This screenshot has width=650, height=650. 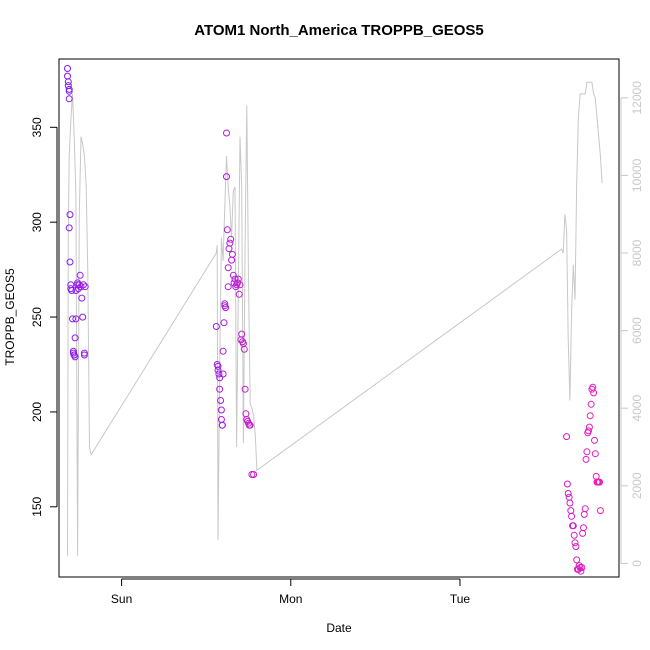 What do you see at coordinates (637, 175) in the screenshot?
I see `y-tick-label-right: 10000` at bounding box center [637, 175].